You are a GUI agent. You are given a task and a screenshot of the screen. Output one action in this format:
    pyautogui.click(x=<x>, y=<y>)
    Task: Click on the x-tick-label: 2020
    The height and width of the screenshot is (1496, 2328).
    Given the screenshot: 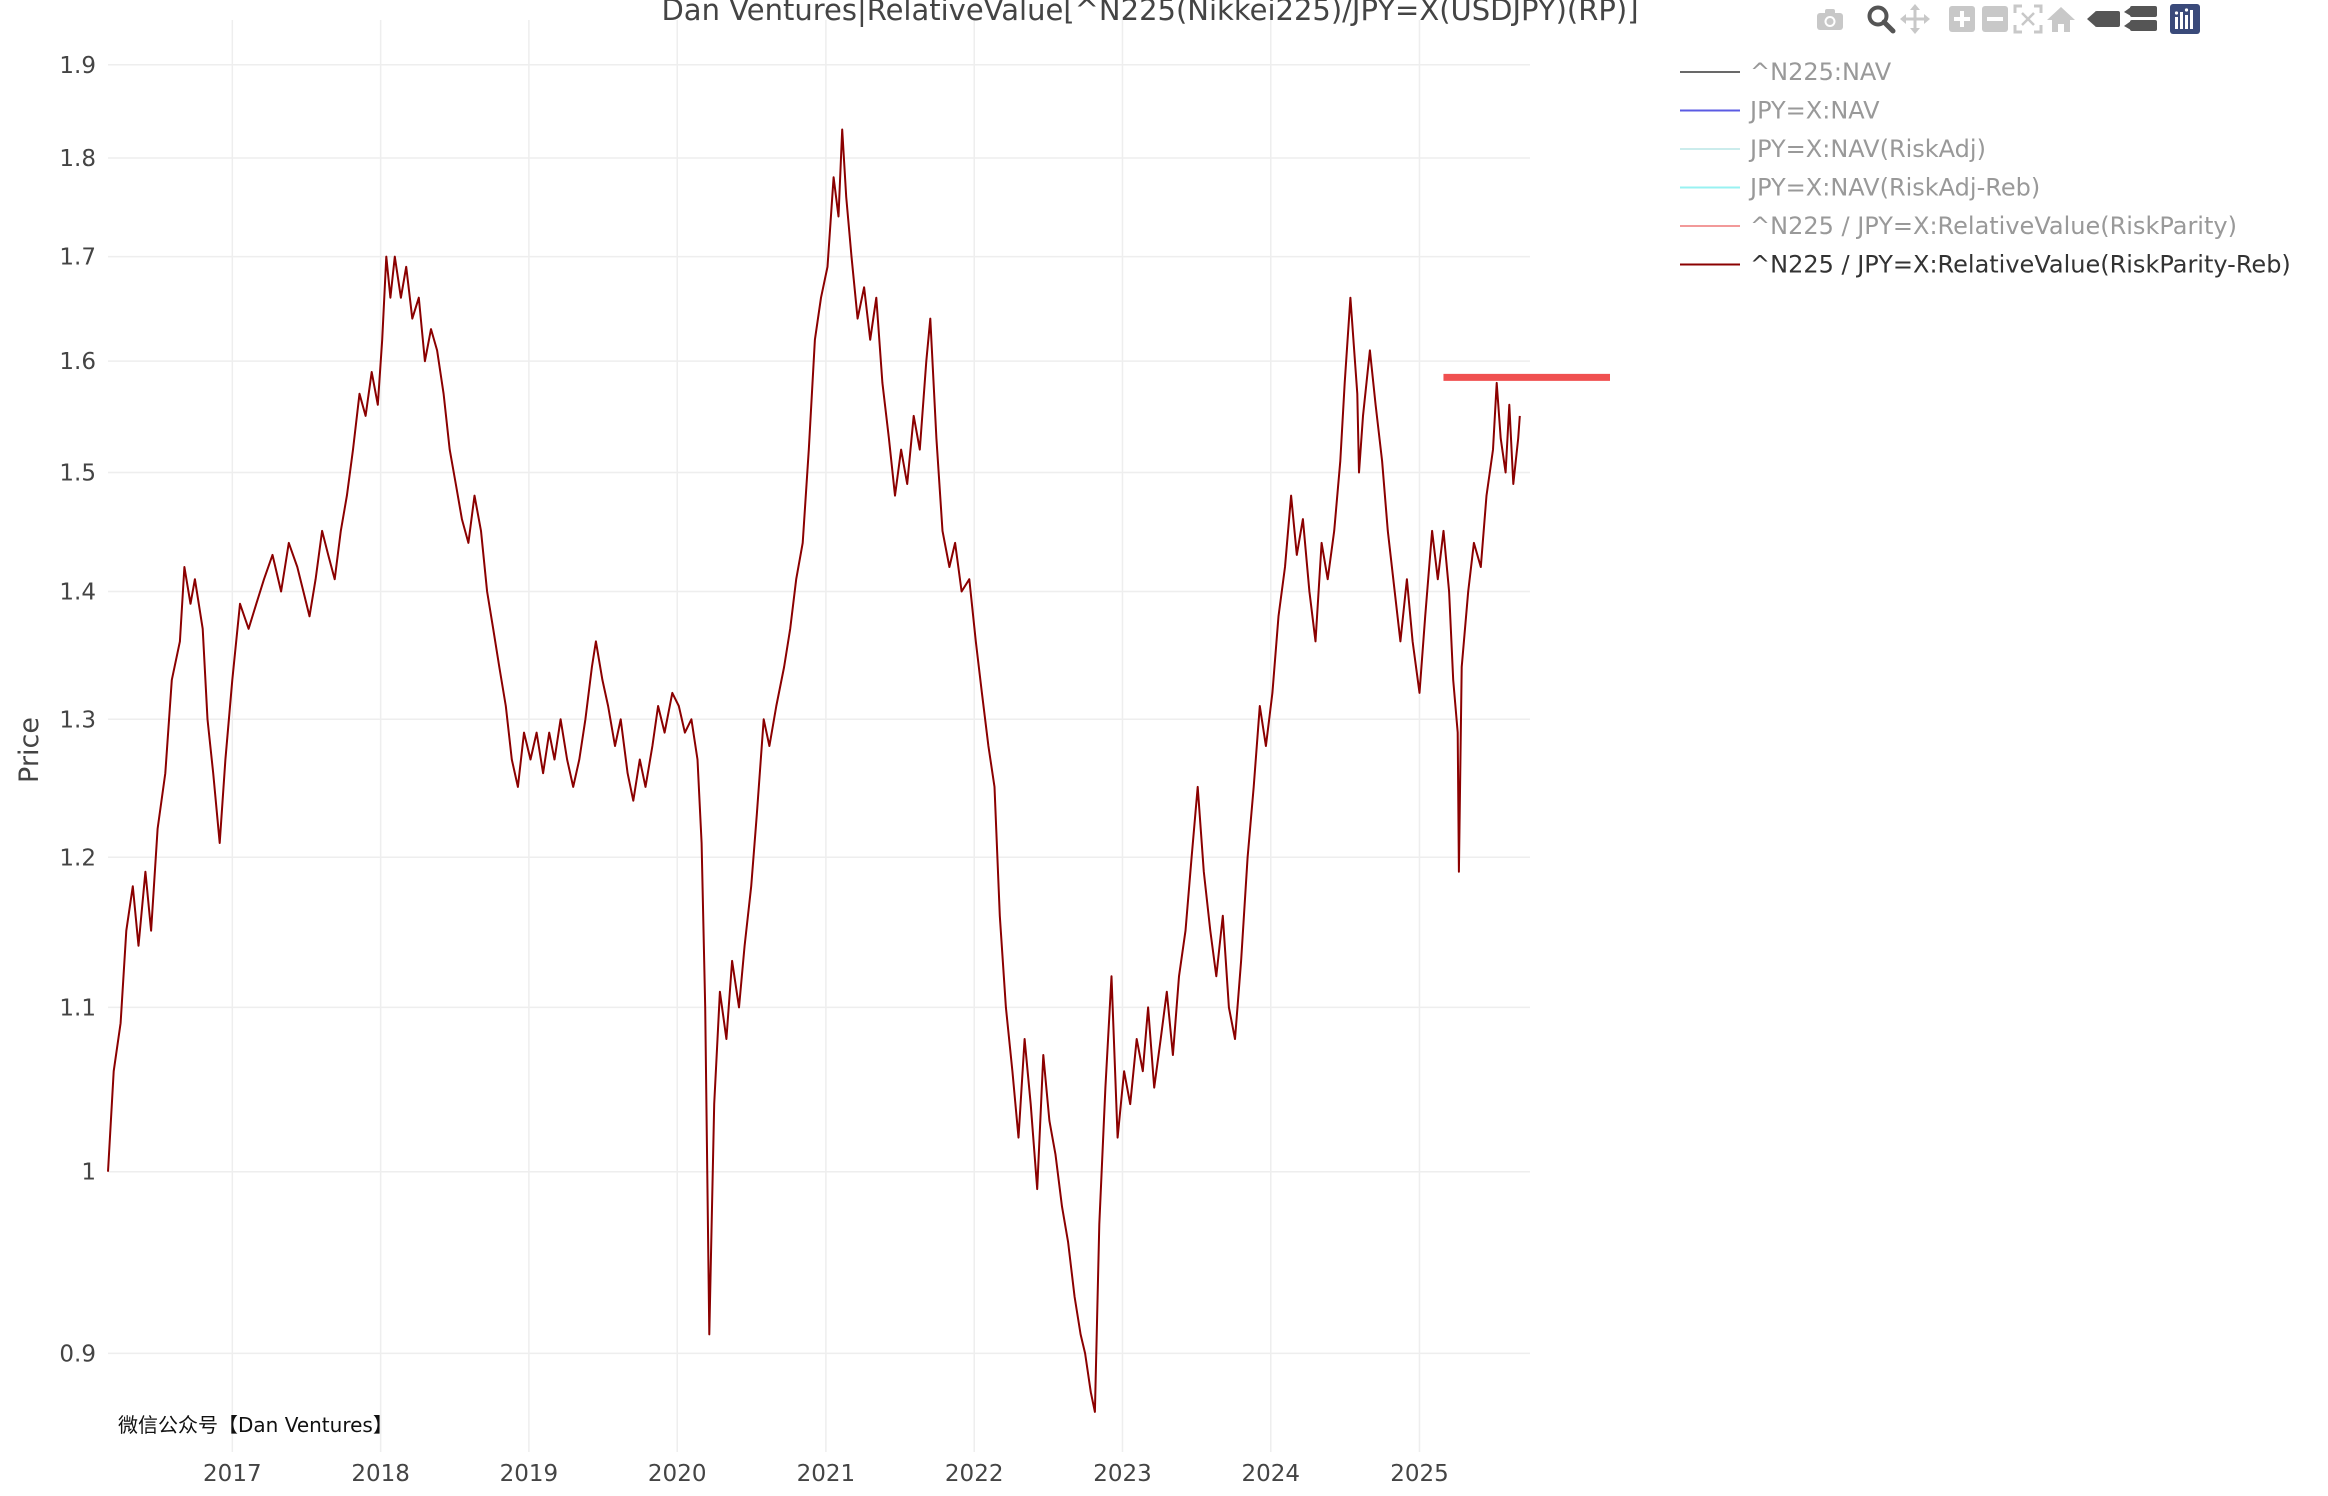 What is the action you would take?
    pyautogui.click(x=677, y=1474)
    